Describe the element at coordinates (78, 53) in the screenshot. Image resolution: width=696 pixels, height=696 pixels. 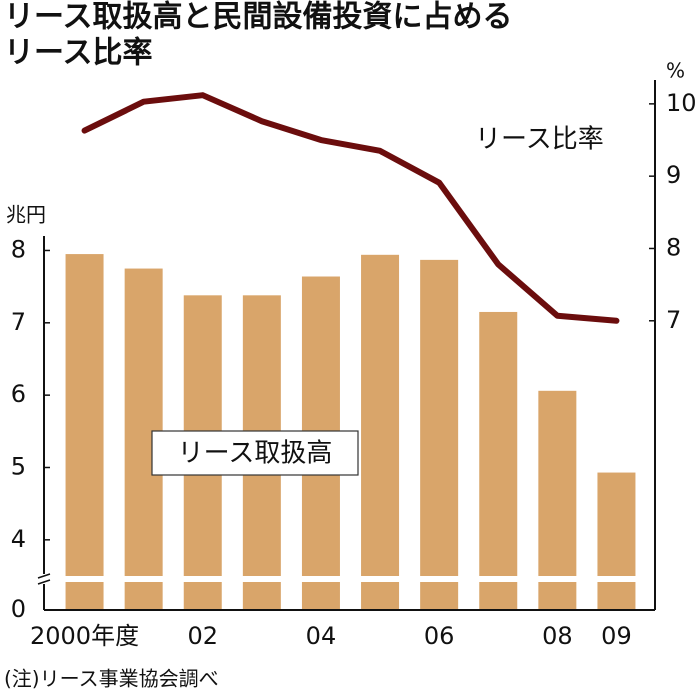
I see `chart-title: リース比率` at that location.